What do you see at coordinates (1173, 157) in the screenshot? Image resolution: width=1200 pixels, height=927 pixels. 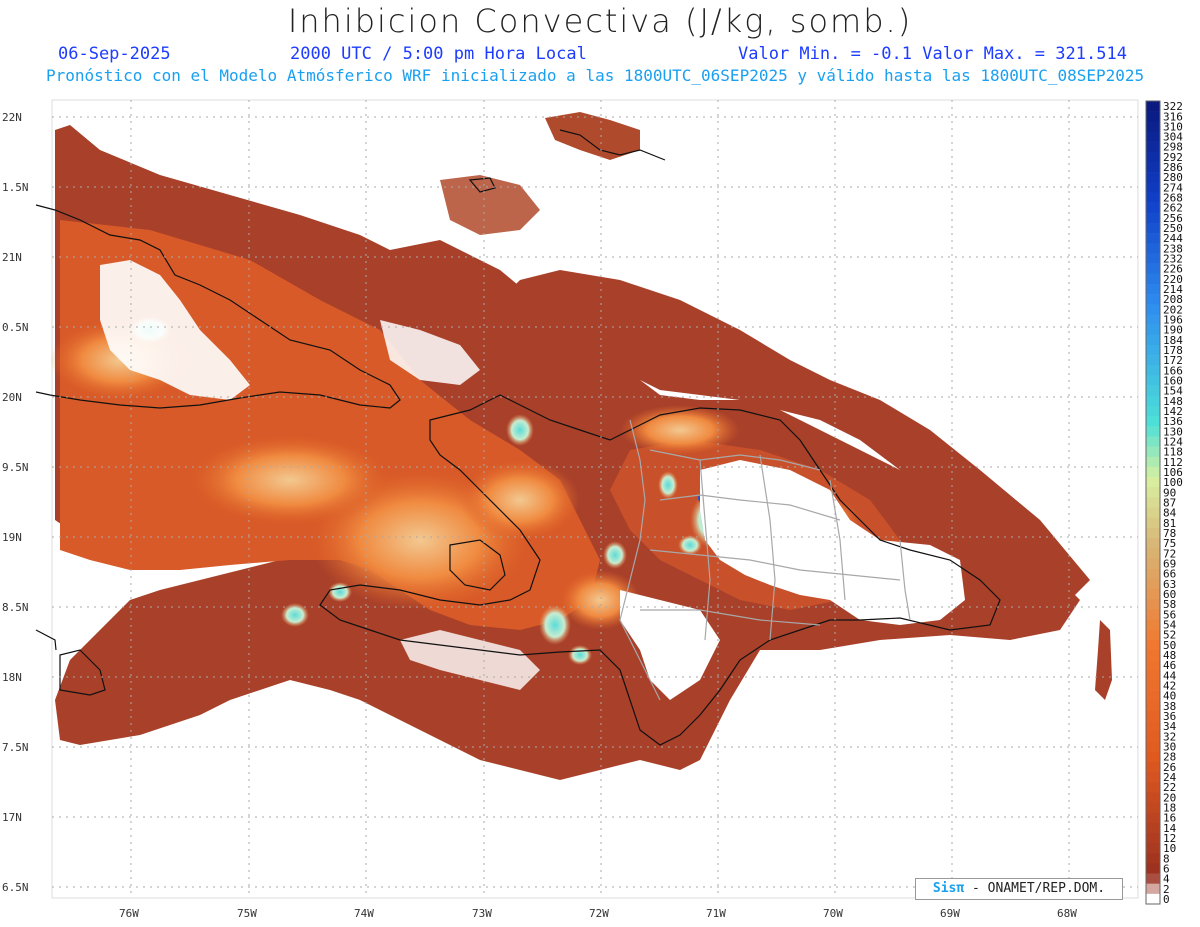 I see `colorbar-label: 292` at bounding box center [1173, 157].